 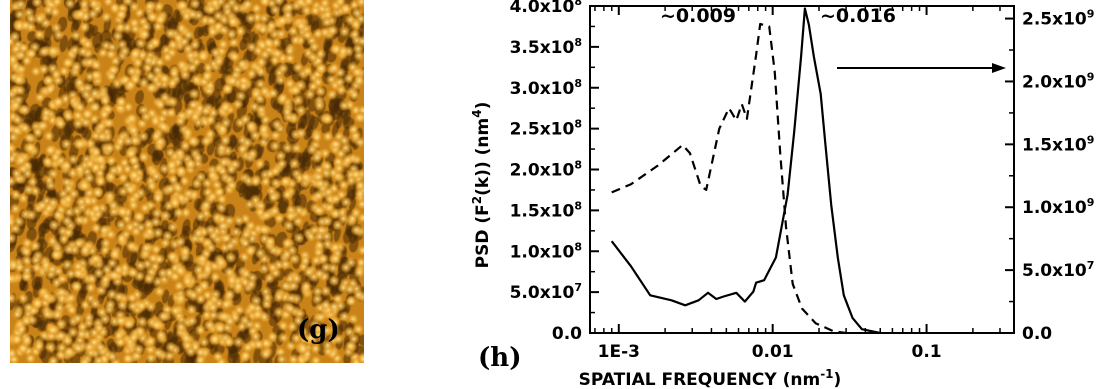 I want to click on left-y-tick-label: 1.5x10⁸, so click(x=546, y=210).